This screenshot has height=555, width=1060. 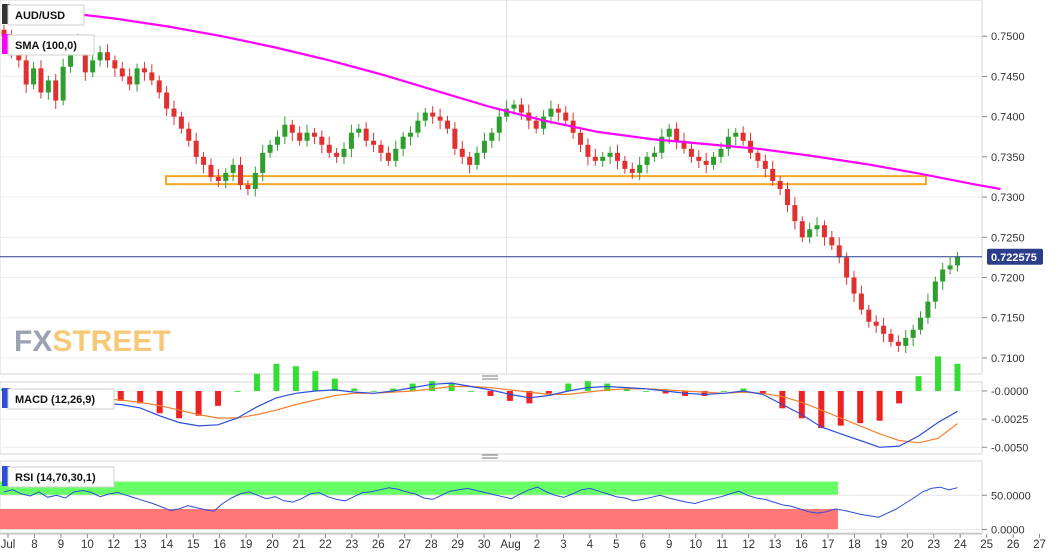 I want to click on x-tick-label: 18, so click(x=854, y=545).